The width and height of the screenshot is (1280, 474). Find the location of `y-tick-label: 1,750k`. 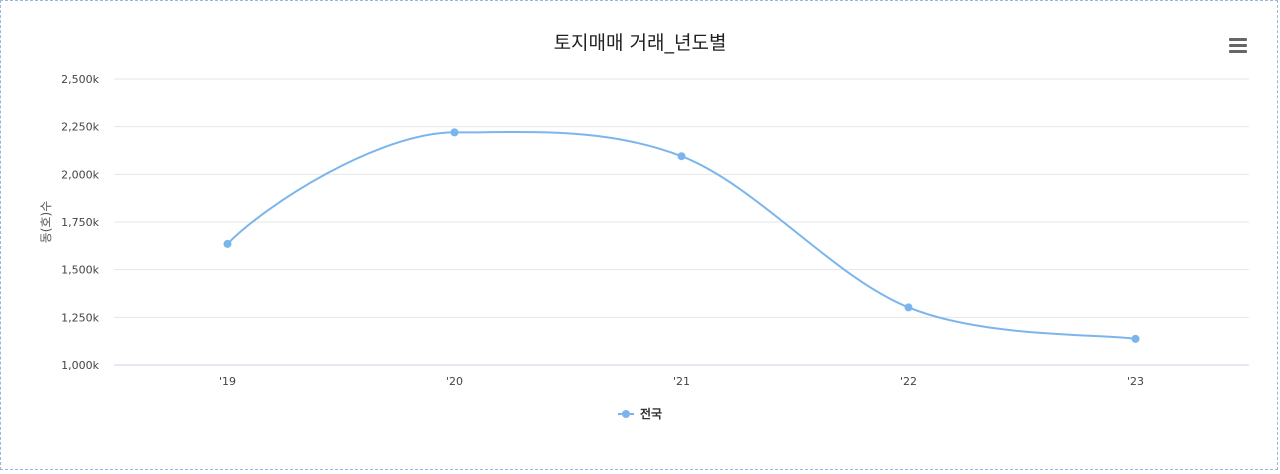

y-tick-label: 1,750k is located at coordinates (80, 222).